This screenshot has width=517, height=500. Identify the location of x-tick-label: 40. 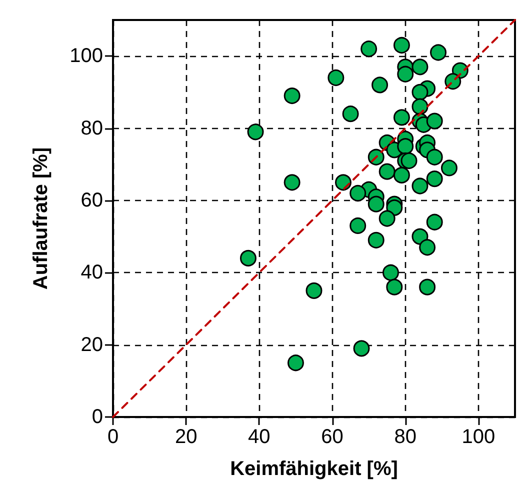
(259, 437).